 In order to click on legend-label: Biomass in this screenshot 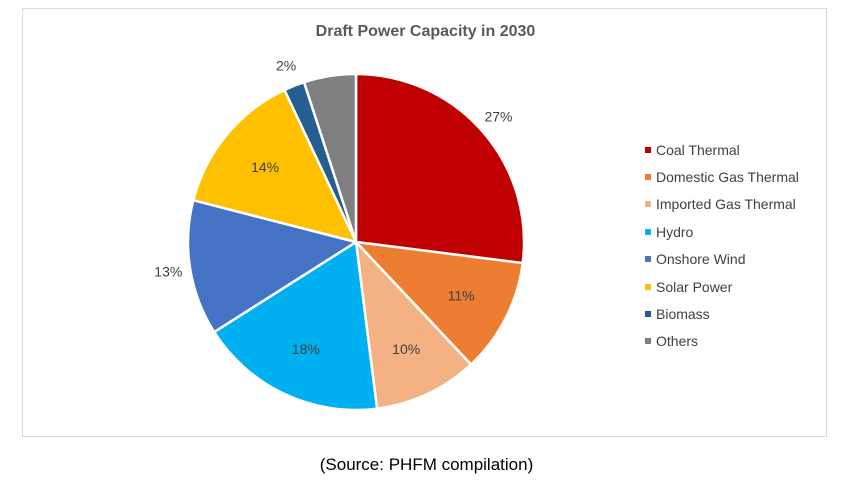, I will do `click(683, 314)`.